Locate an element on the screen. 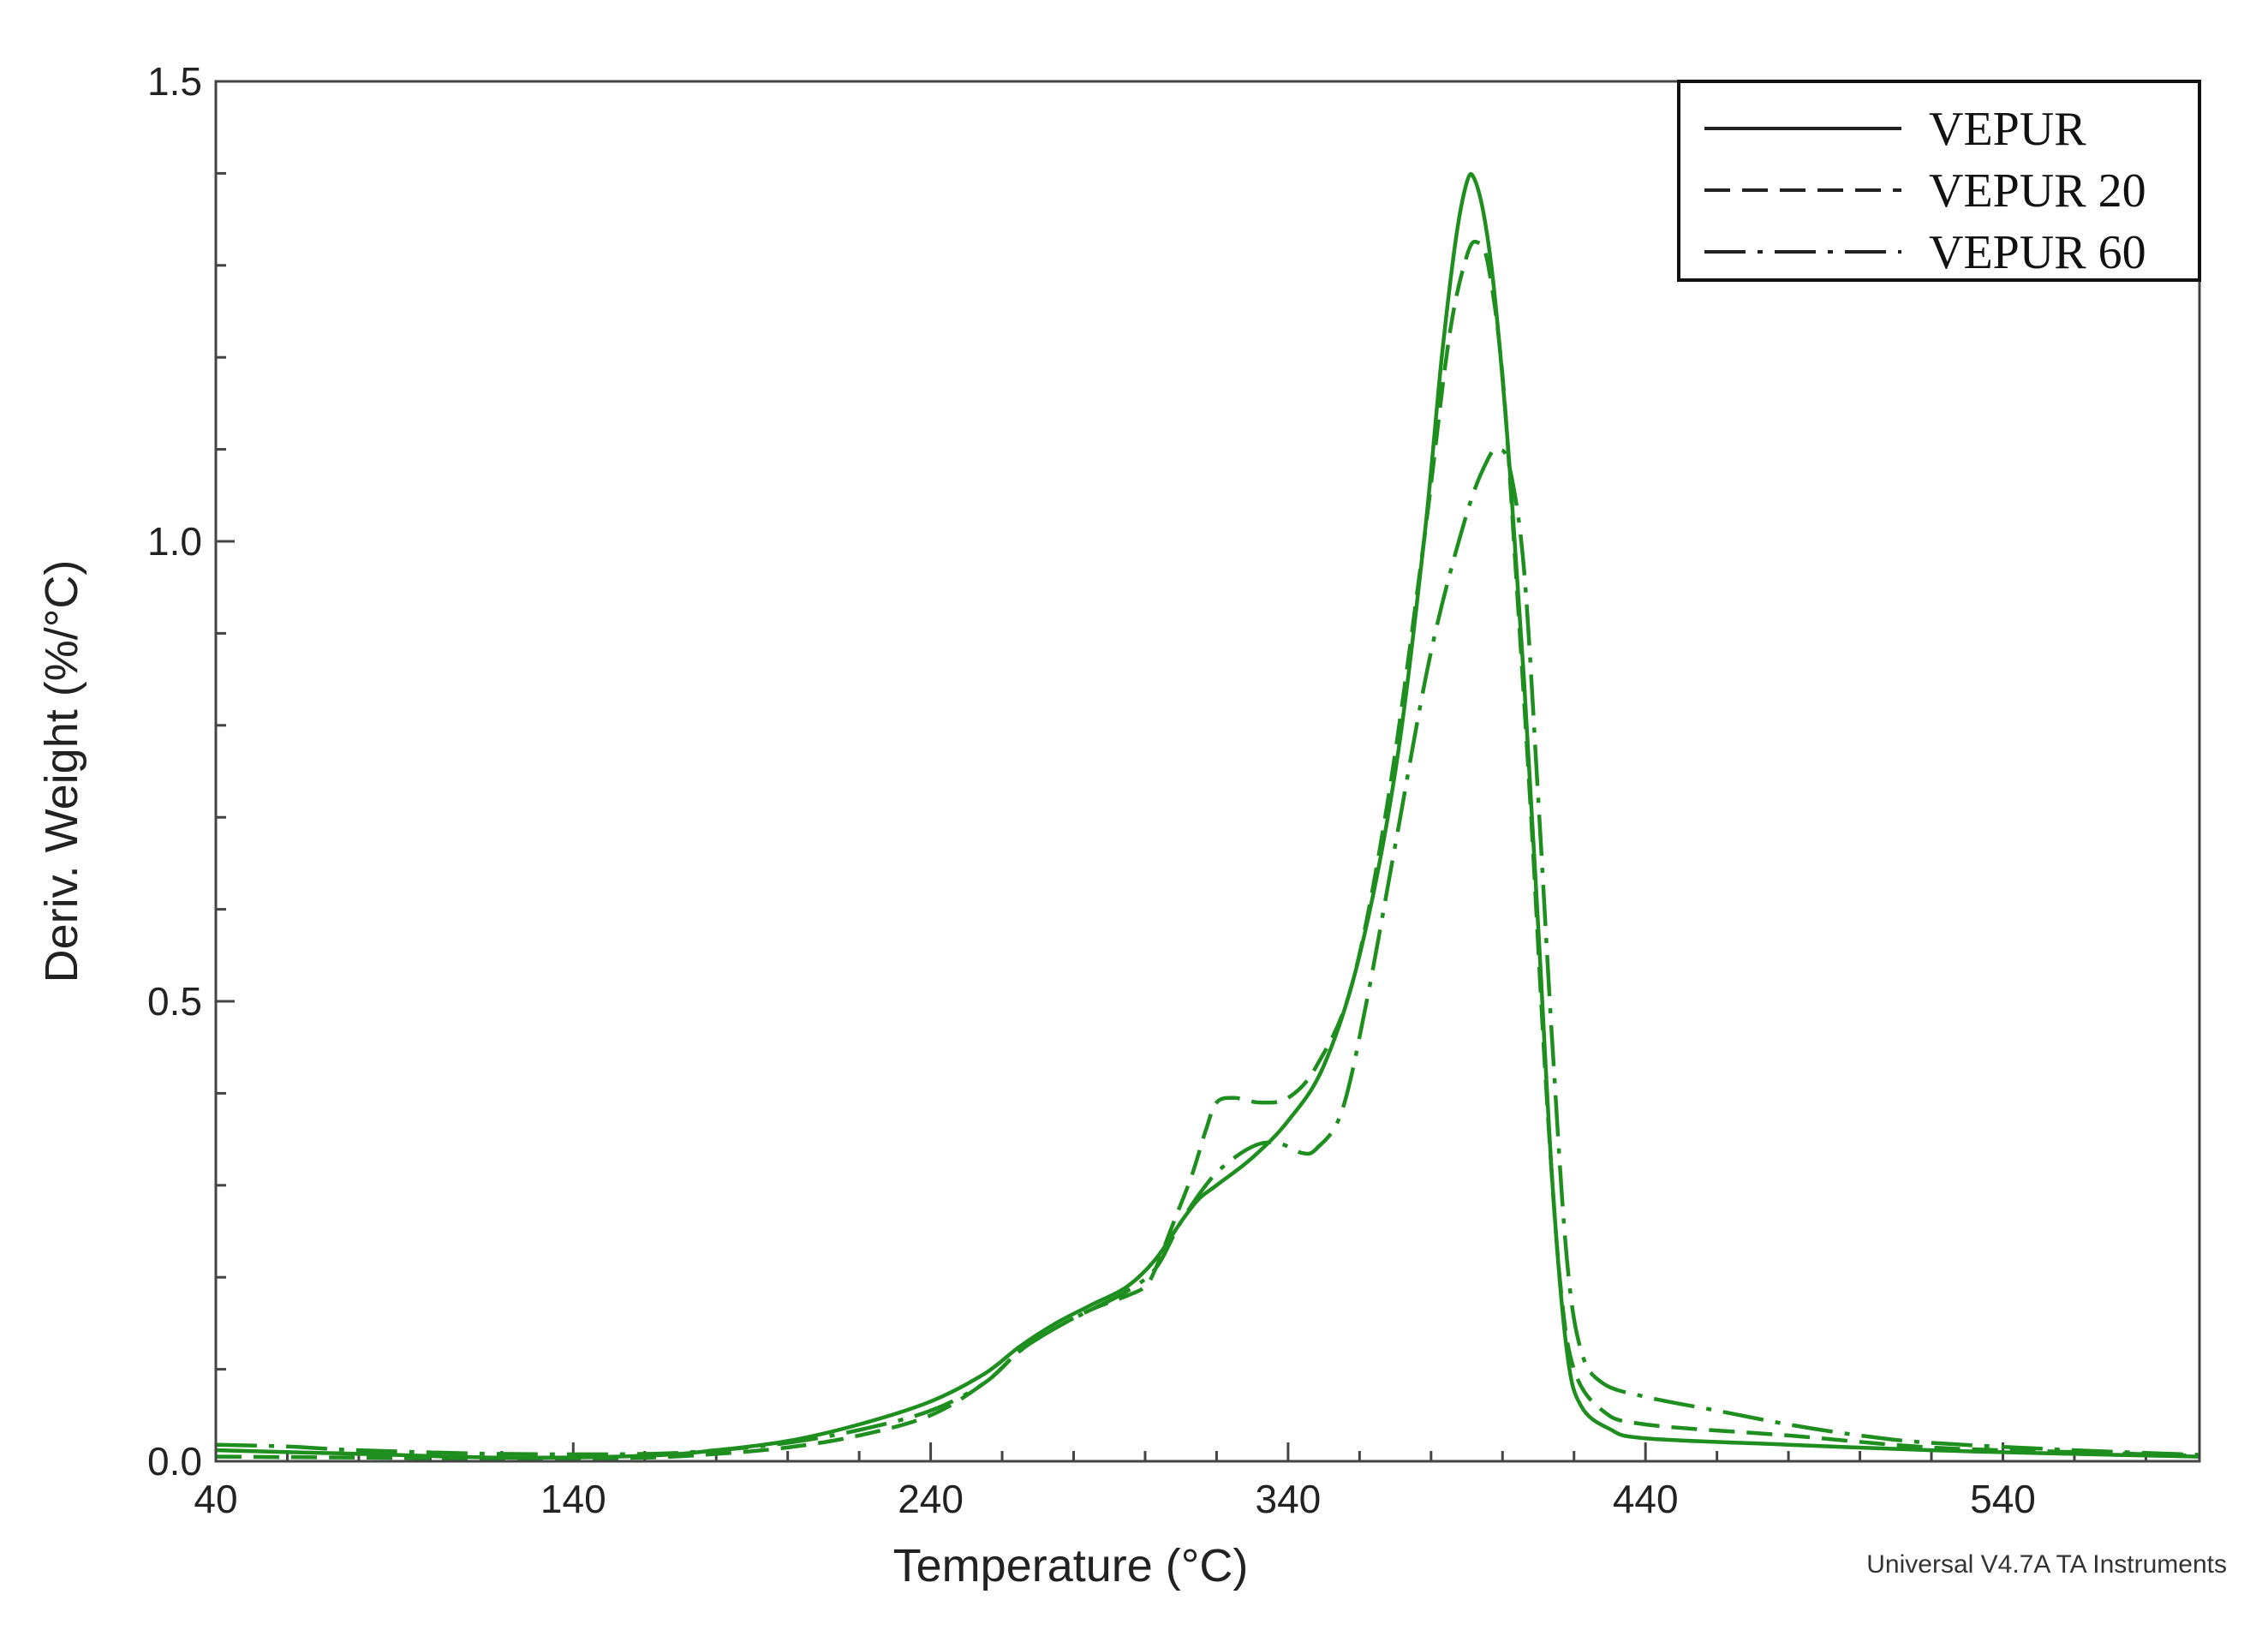 This screenshot has height=1630, width=2268. x-tick-label: 340 is located at coordinates (1289, 1499).